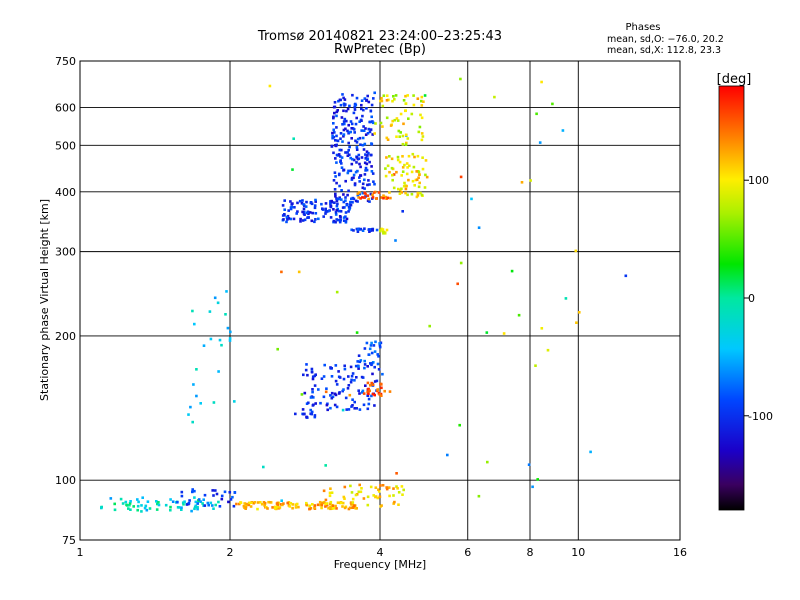 The image size is (800, 600). What do you see at coordinates (65, 252) in the screenshot?
I see `y-tick-label: 300` at bounding box center [65, 252].